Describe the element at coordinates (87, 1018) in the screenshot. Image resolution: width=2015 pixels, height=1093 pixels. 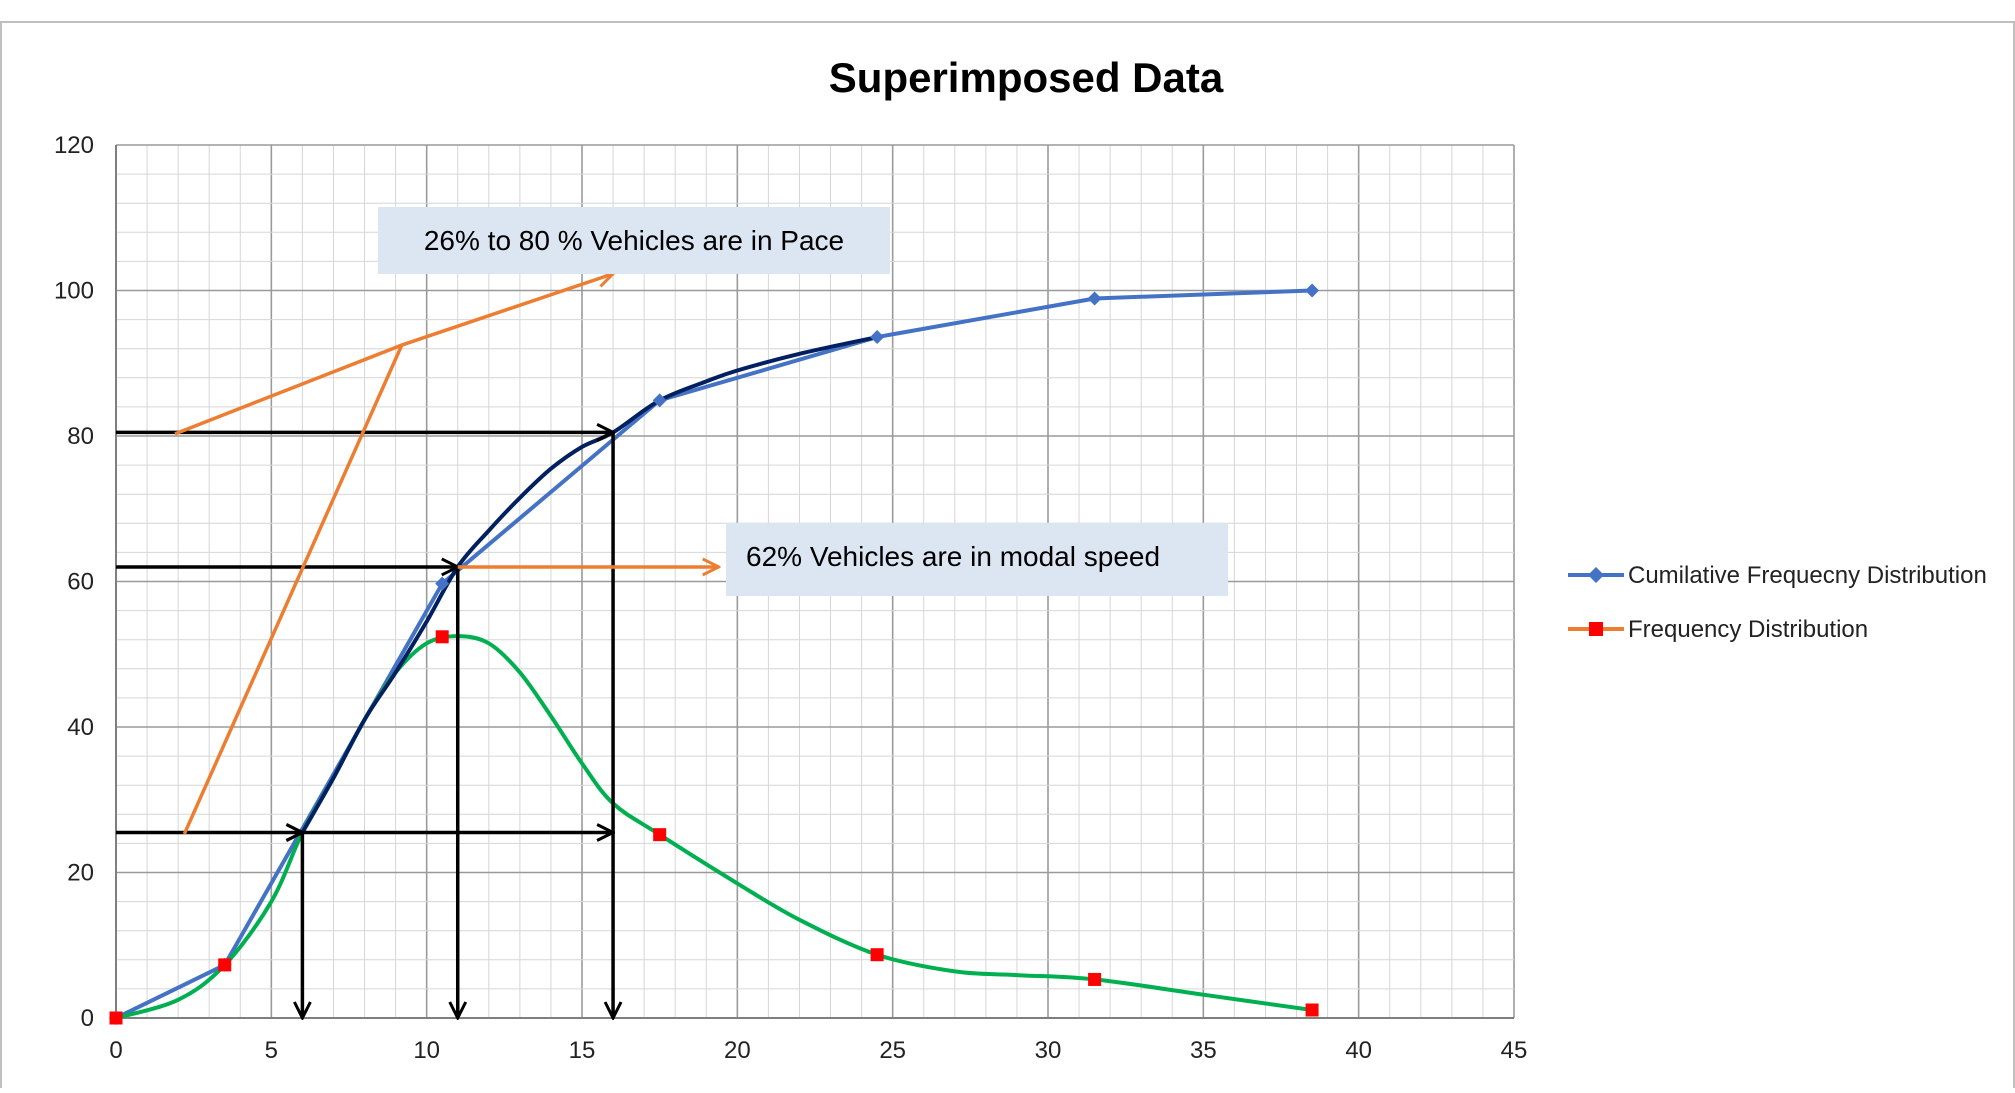
I see `y-tick-label: 0` at that location.